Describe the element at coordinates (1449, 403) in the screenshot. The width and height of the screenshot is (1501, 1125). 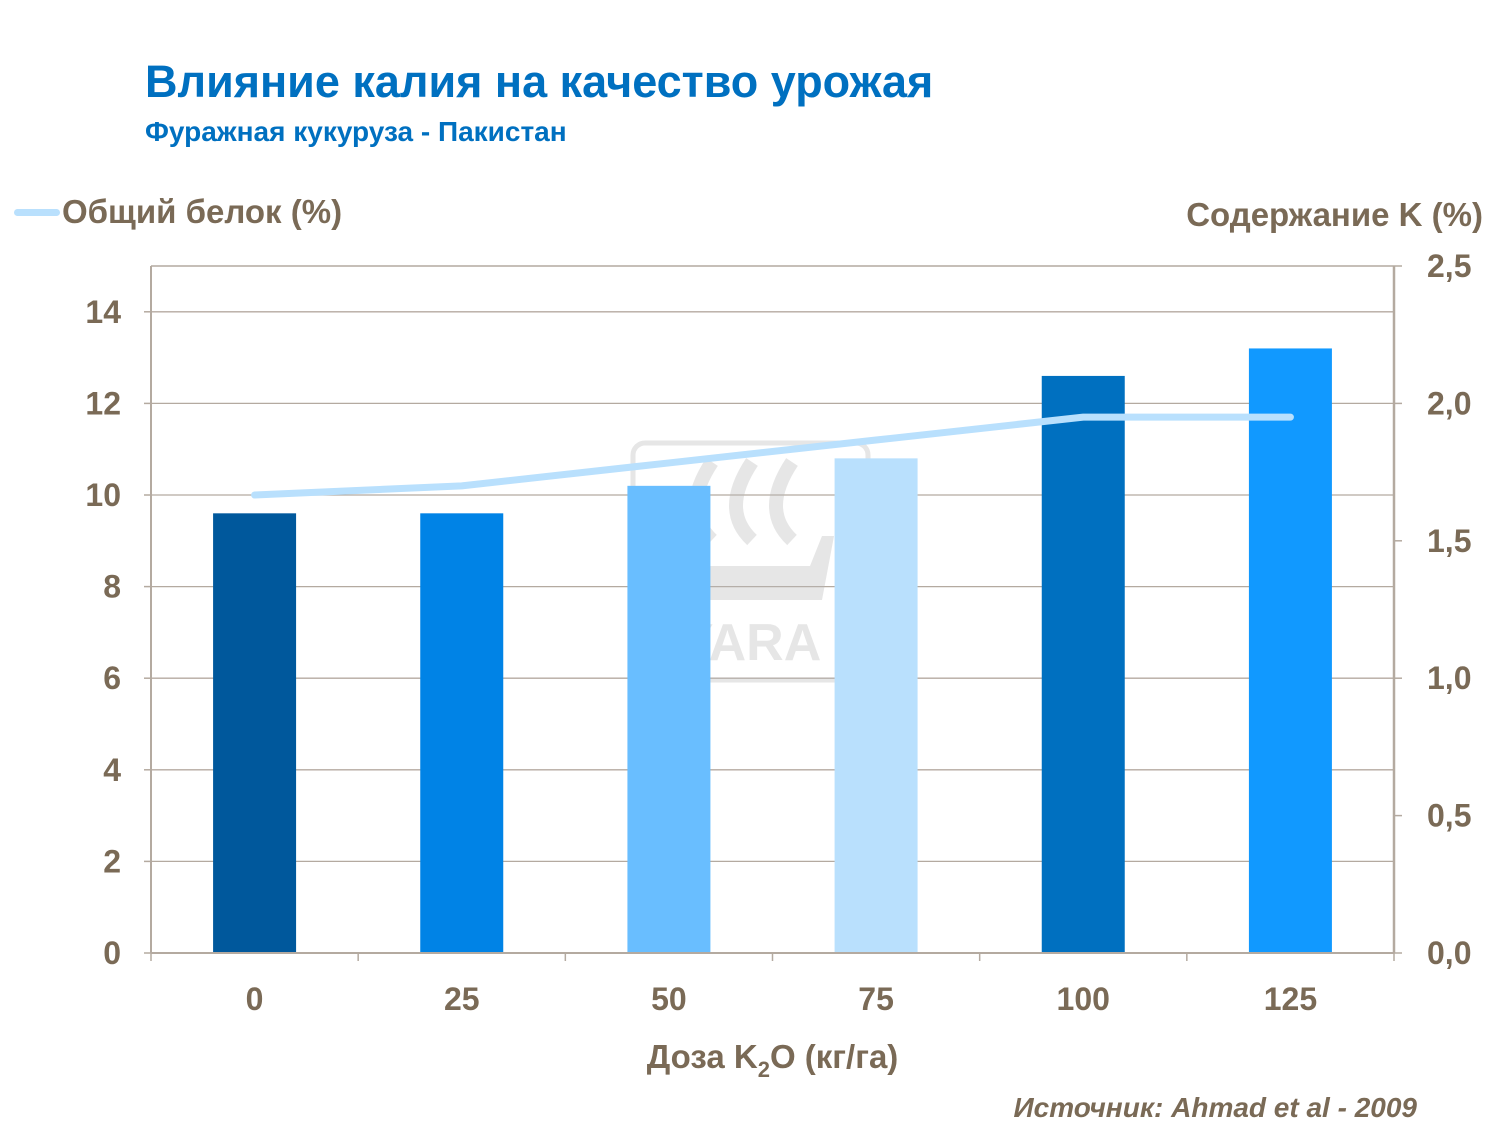
I see `y-tick-label-right: 2,0` at that location.